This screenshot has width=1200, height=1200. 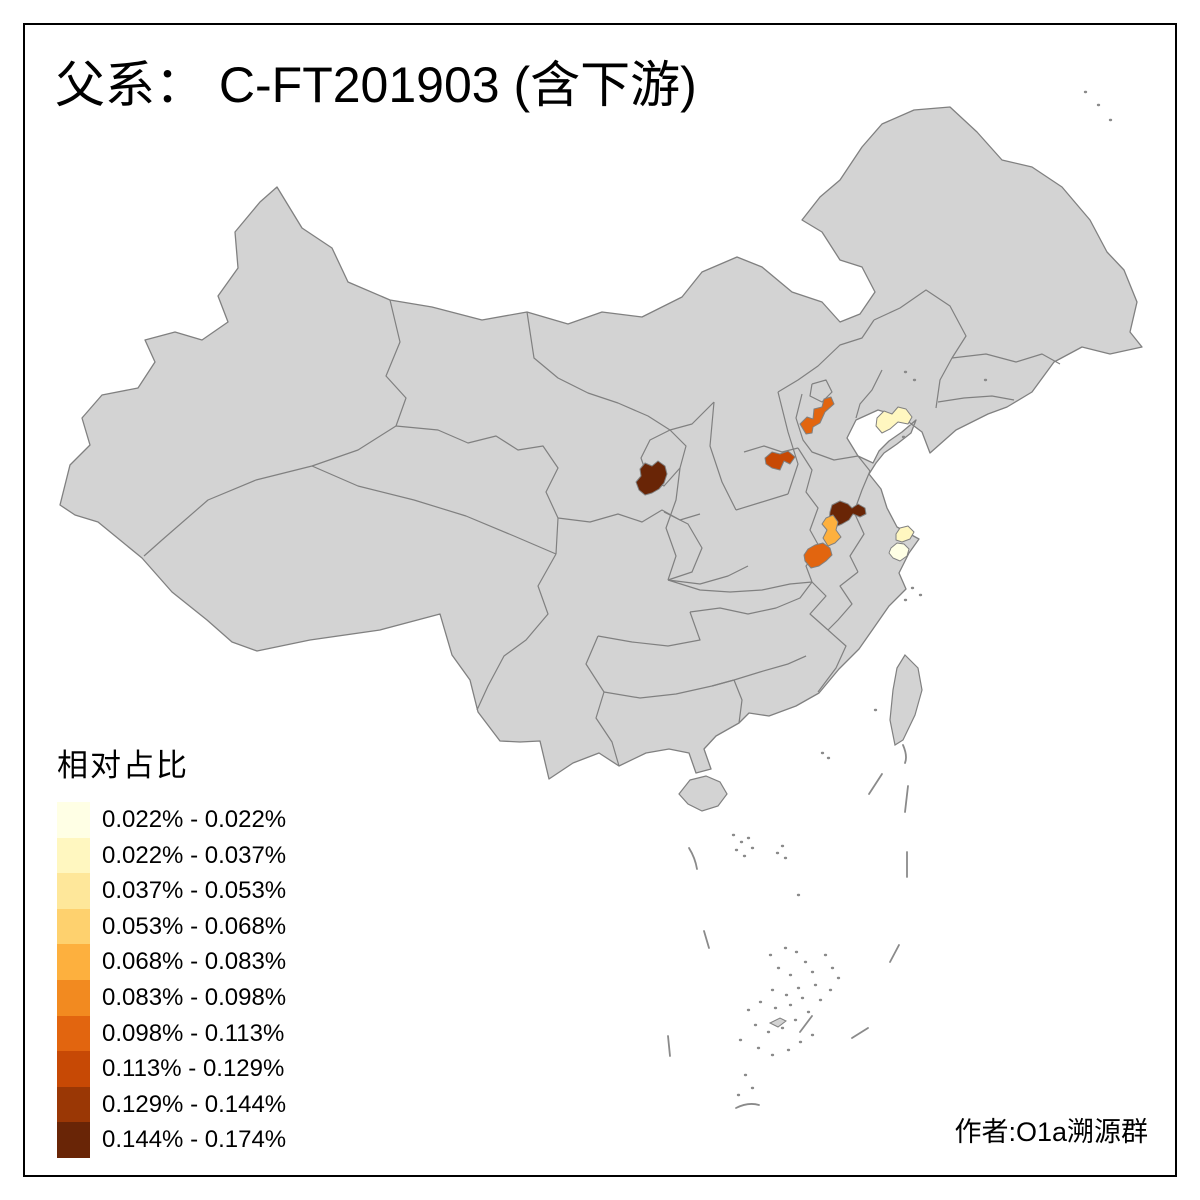 What do you see at coordinates (193, 1033) in the screenshot?
I see `legend-label: 0.098% - 0.113%` at bounding box center [193, 1033].